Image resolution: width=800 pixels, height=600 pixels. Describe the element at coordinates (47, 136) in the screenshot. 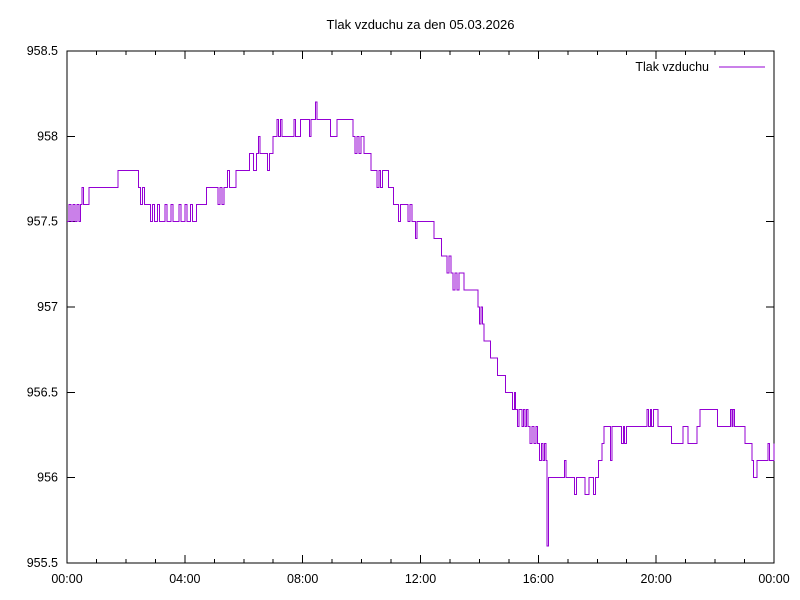

I see `y-tick-label: 958` at that location.